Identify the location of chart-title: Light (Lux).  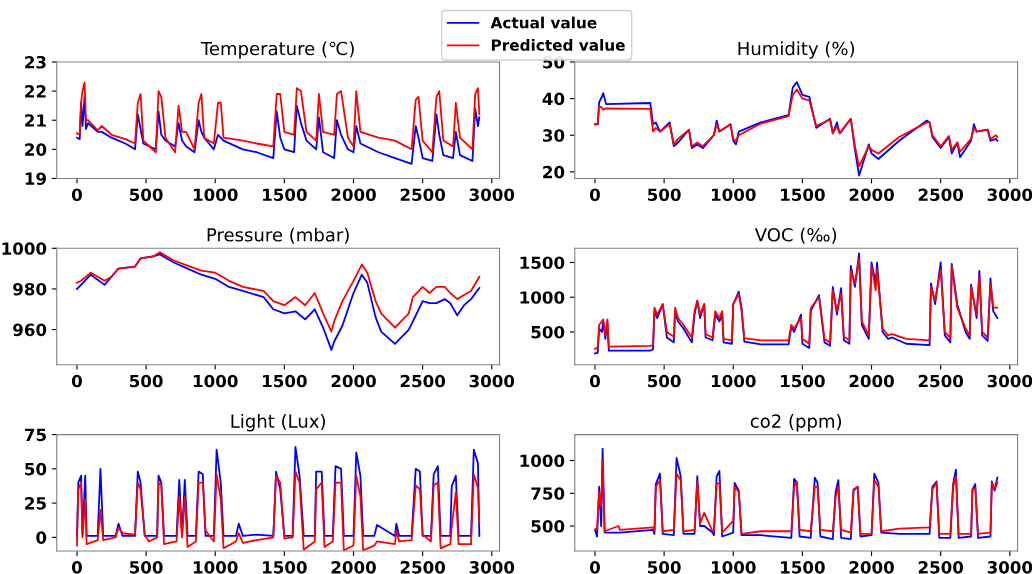
(278, 422).